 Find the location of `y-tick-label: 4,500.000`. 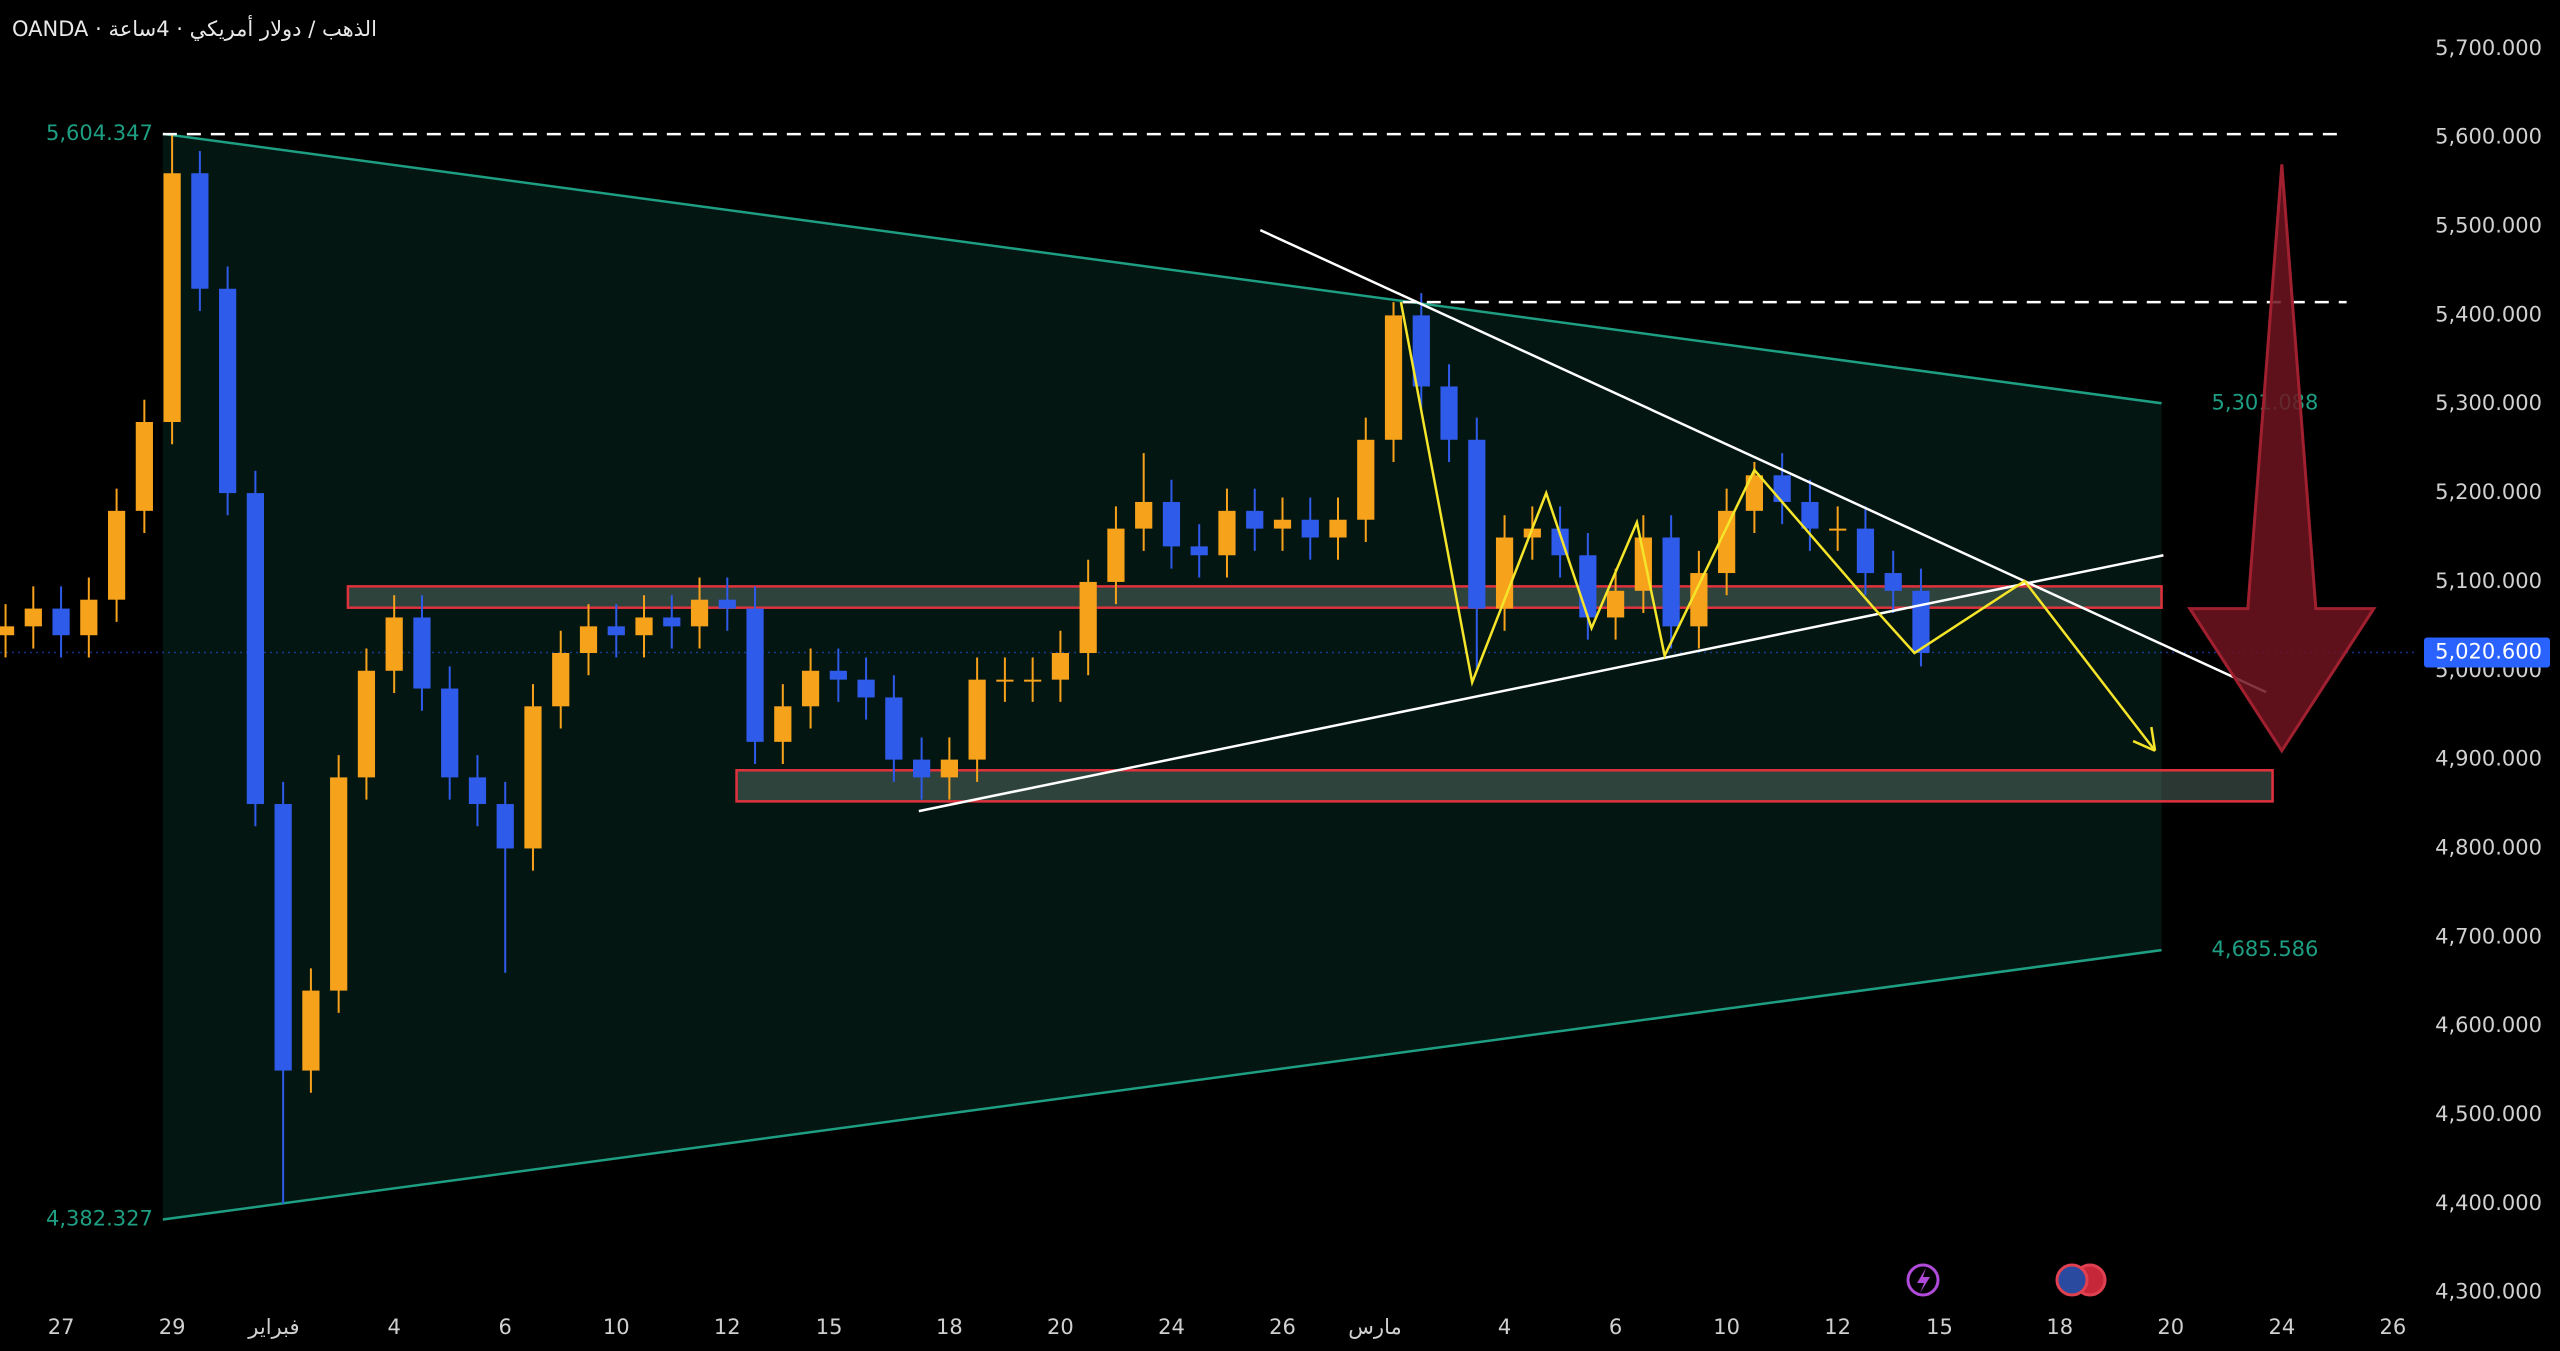

y-tick-label: 4,500.000 is located at coordinates (2488, 1114).